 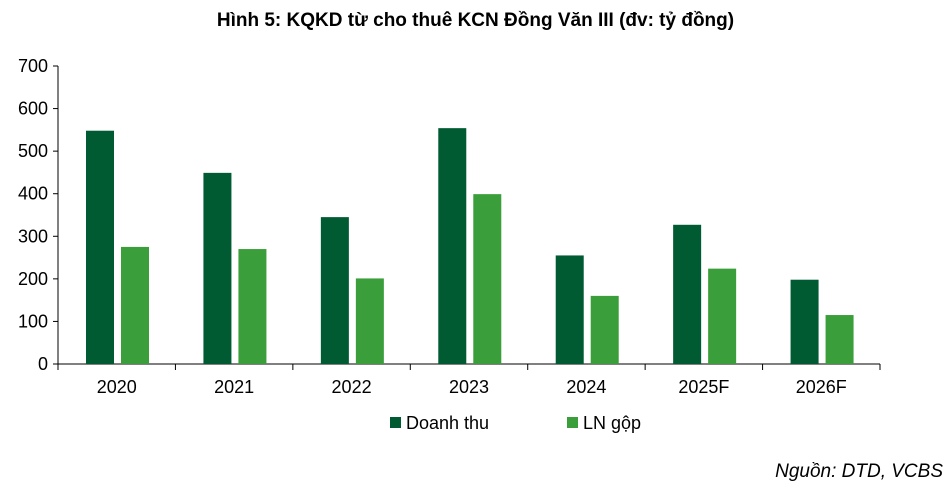 I want to click on x-tick-label: 2025F, so click(x=703, y=387).